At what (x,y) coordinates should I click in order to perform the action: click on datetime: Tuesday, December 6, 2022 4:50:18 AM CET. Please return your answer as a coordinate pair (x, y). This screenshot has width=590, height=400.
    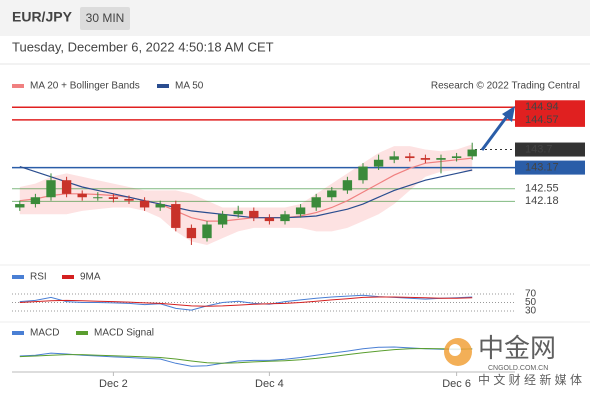
    Looking at the image, I should click on (143, 46).